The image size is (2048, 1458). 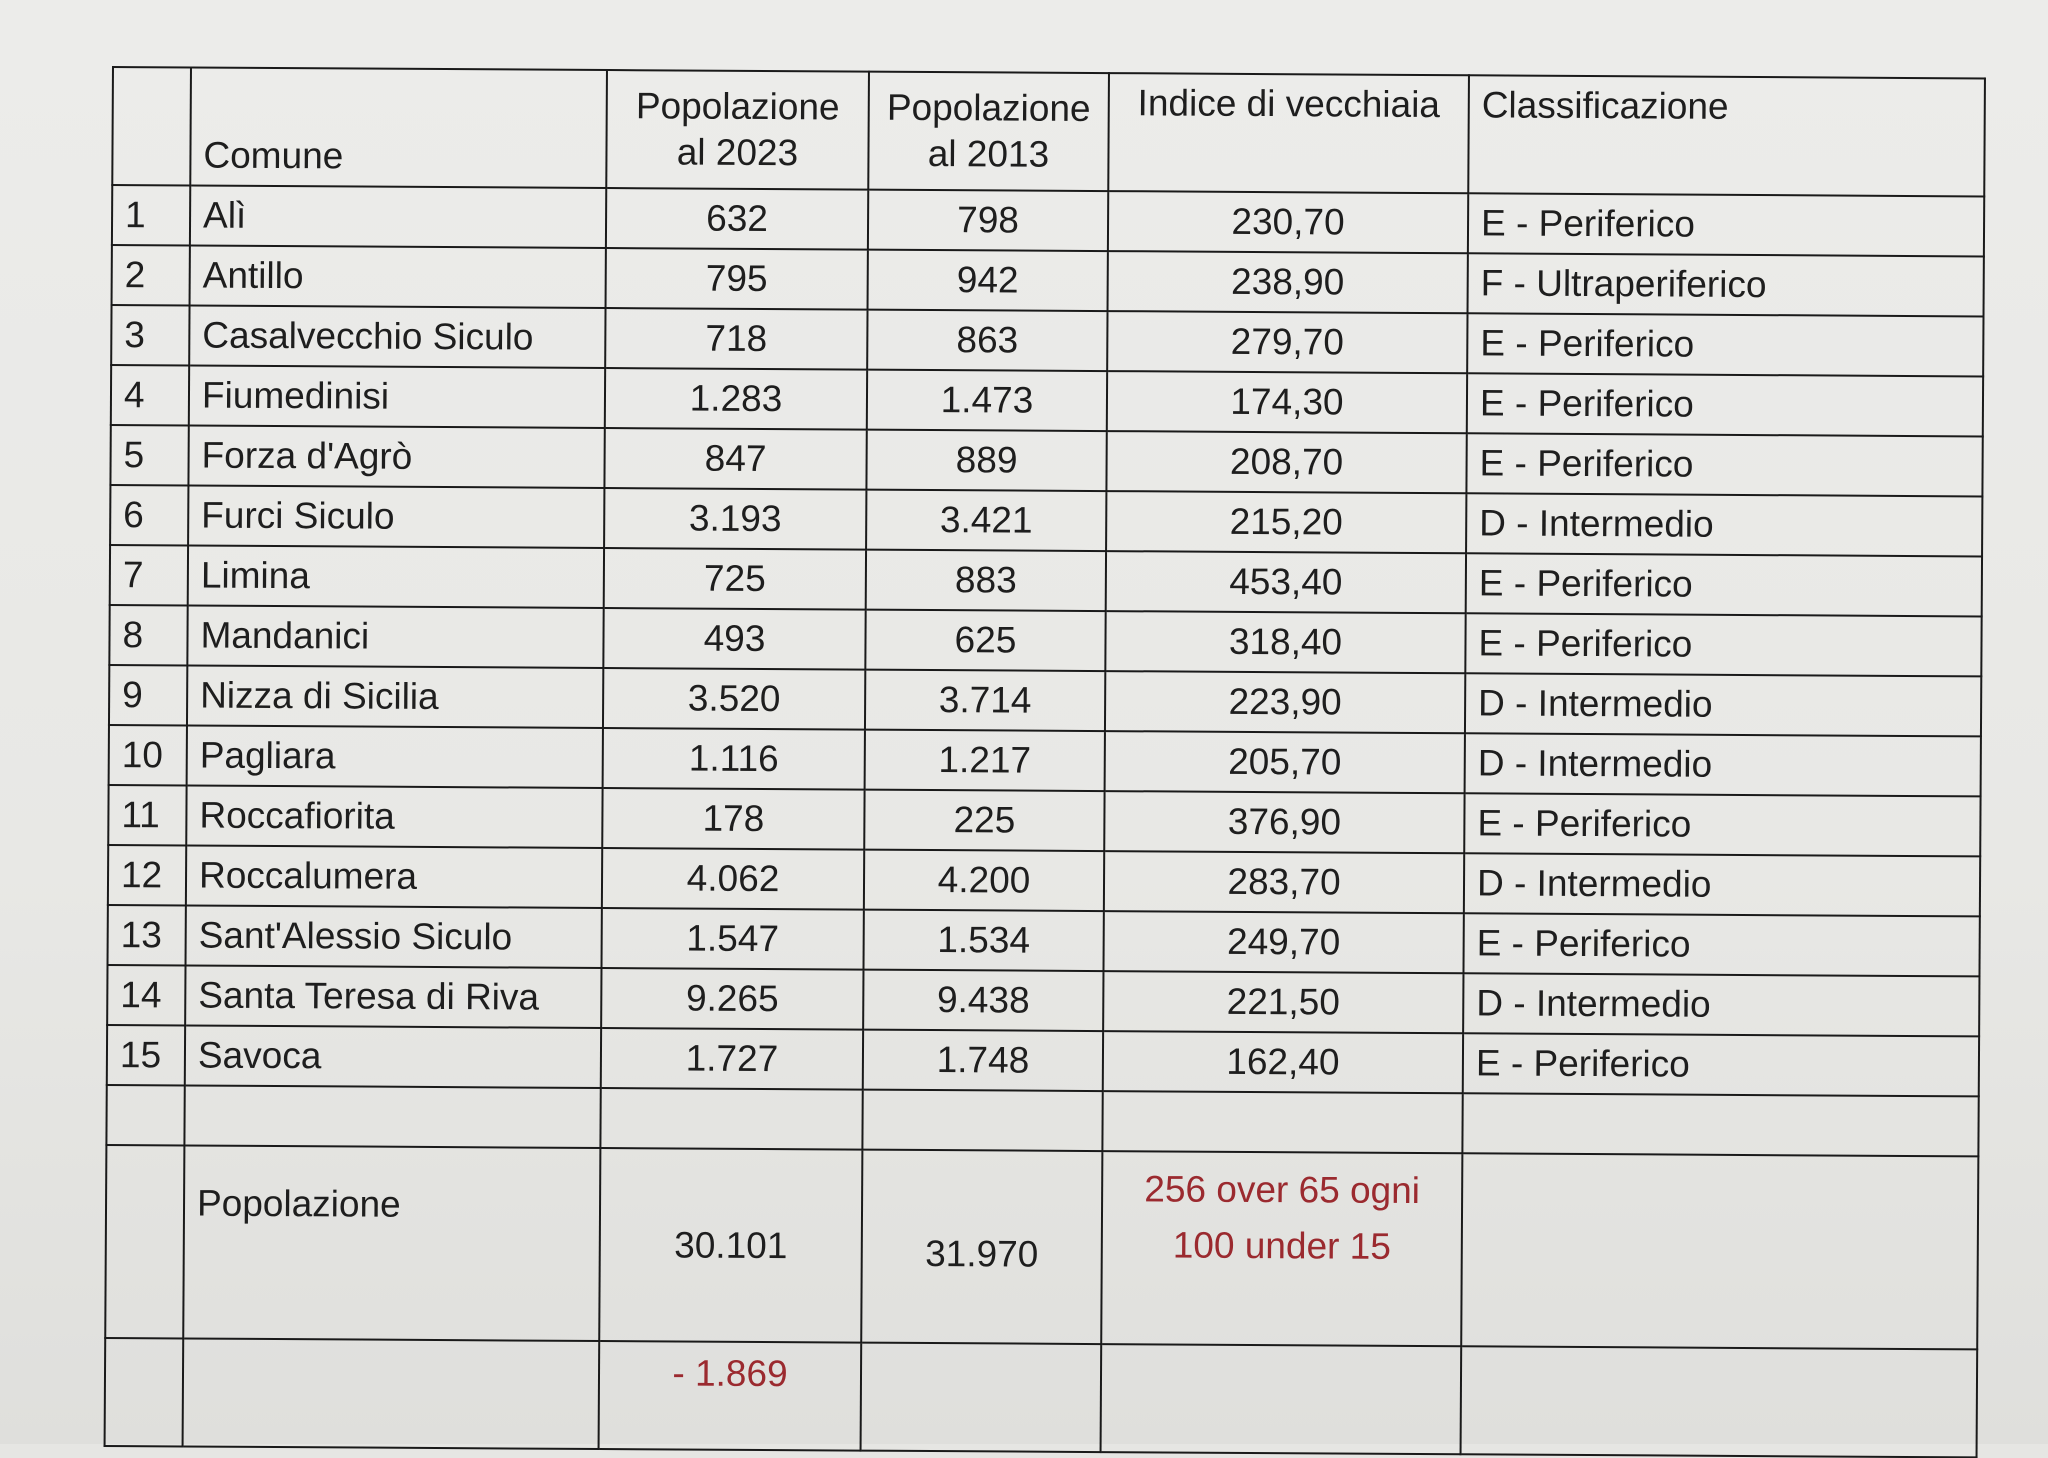 What do you see at coordinates (149, 455) in the screenshot?
I see `row-index-cell: 5` at bounding box center [149, 455].